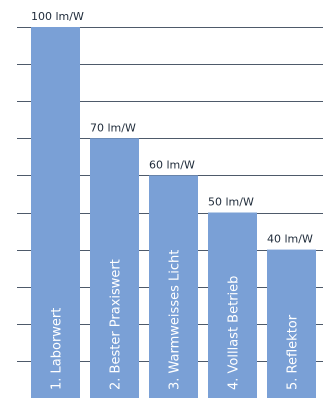  What do you see at coordinates (116, 324) in the screenshot?
I see `category-label: 2. Bester Praxiswert` at bounding box center [116, 324].